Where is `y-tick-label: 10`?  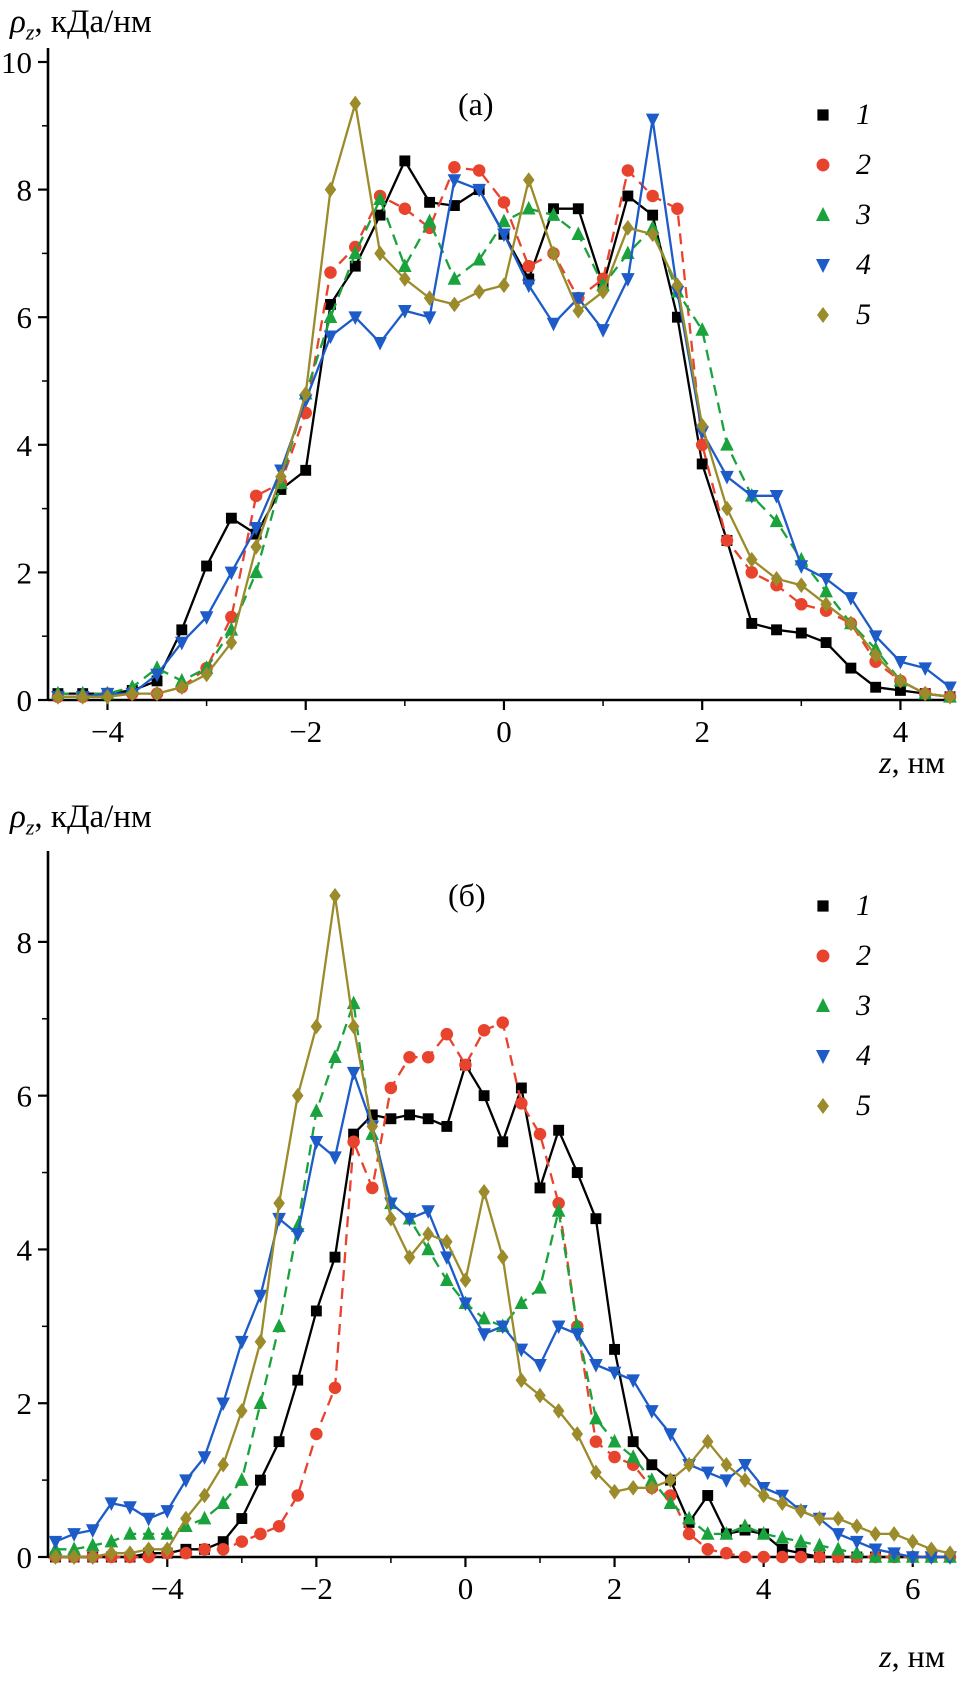
y-tick-label: 10 is located at coordinates (16, 62).